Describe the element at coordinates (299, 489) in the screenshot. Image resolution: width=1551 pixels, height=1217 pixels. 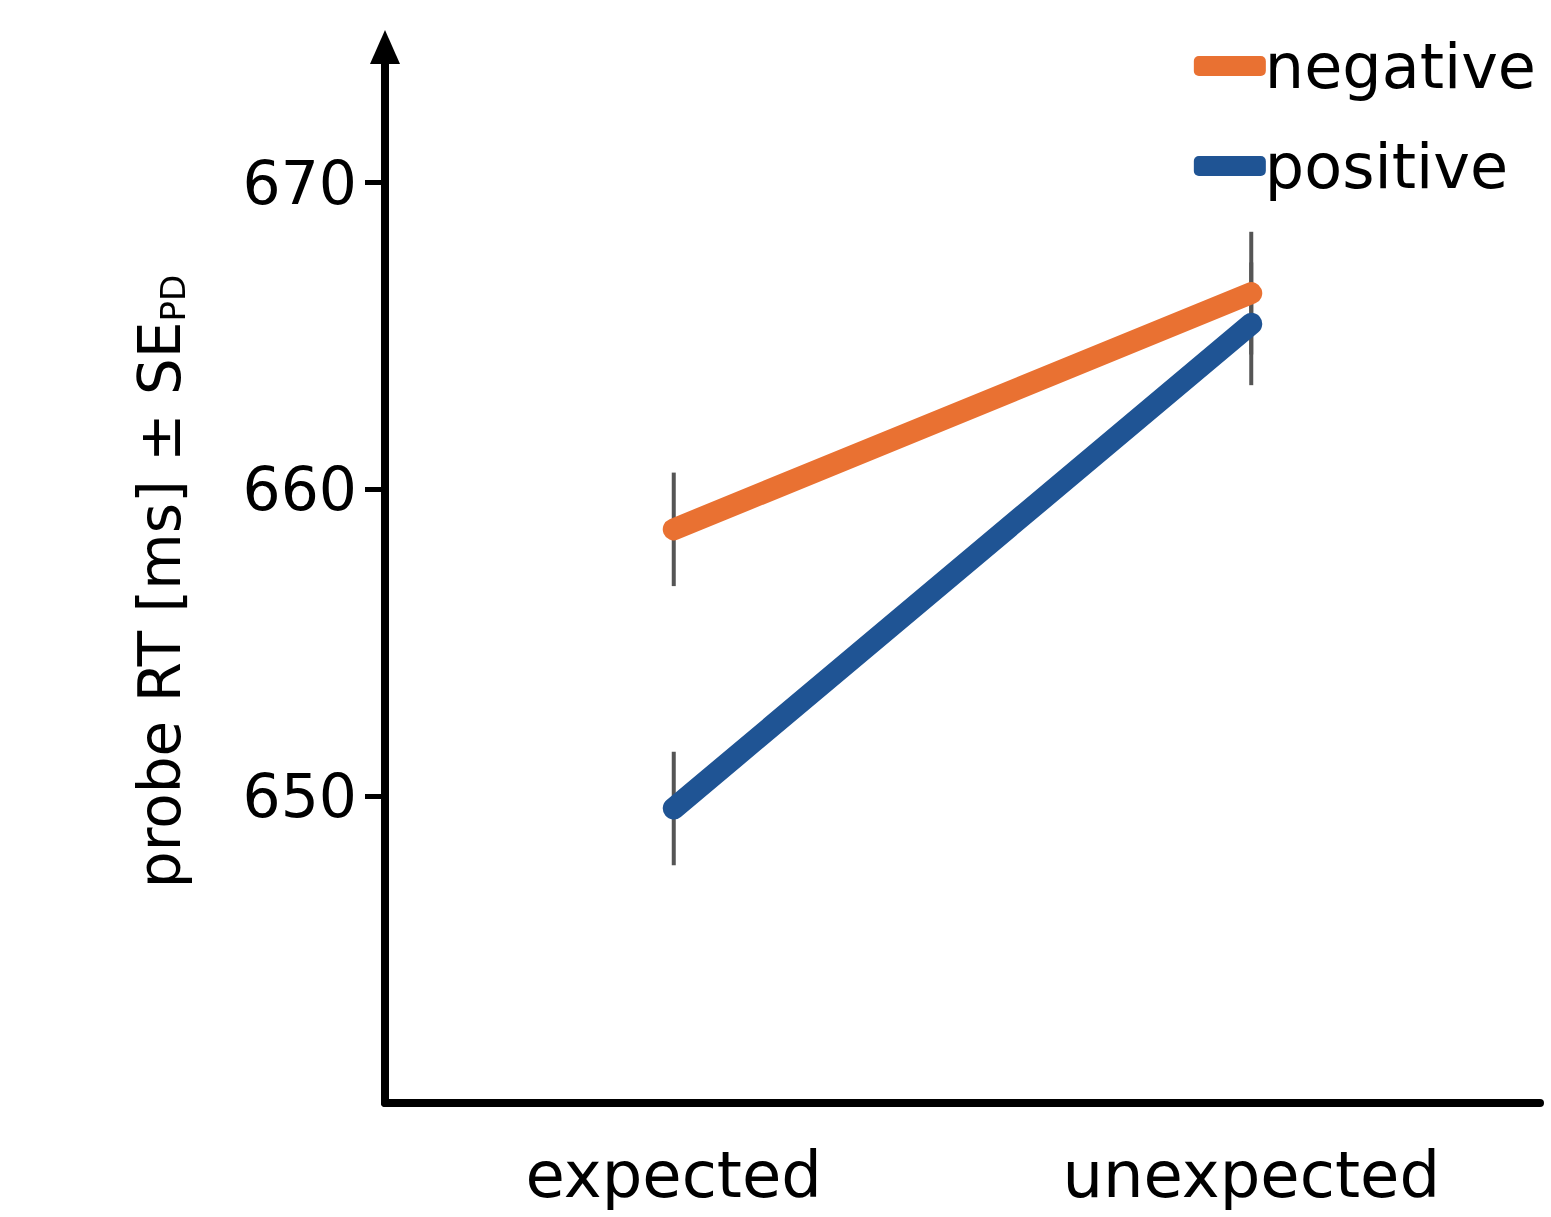
I see `y-tick-label: 660` at that location.